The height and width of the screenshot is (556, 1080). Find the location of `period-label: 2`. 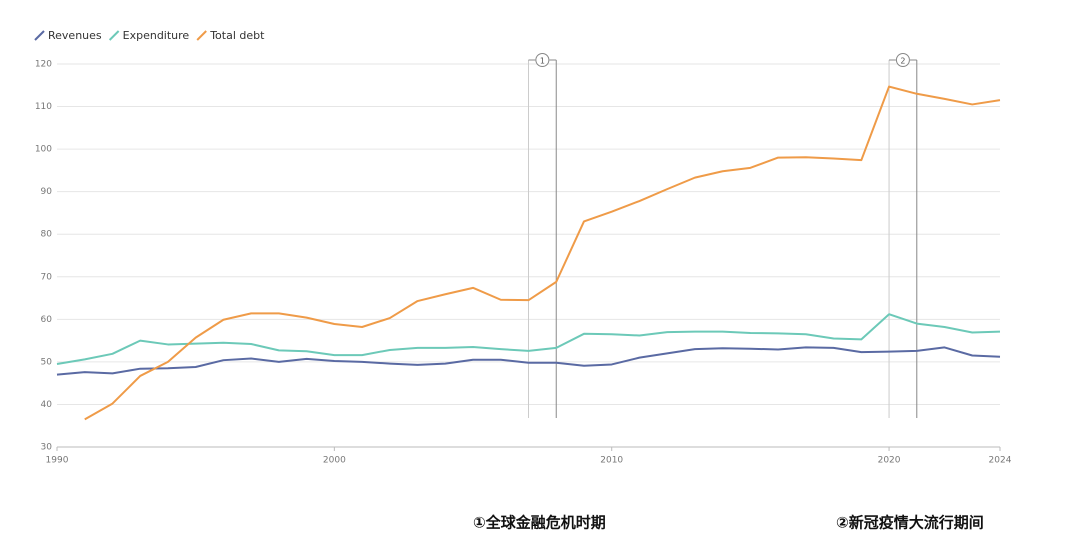

period-label: 2 is located at coordinates (902, 61).